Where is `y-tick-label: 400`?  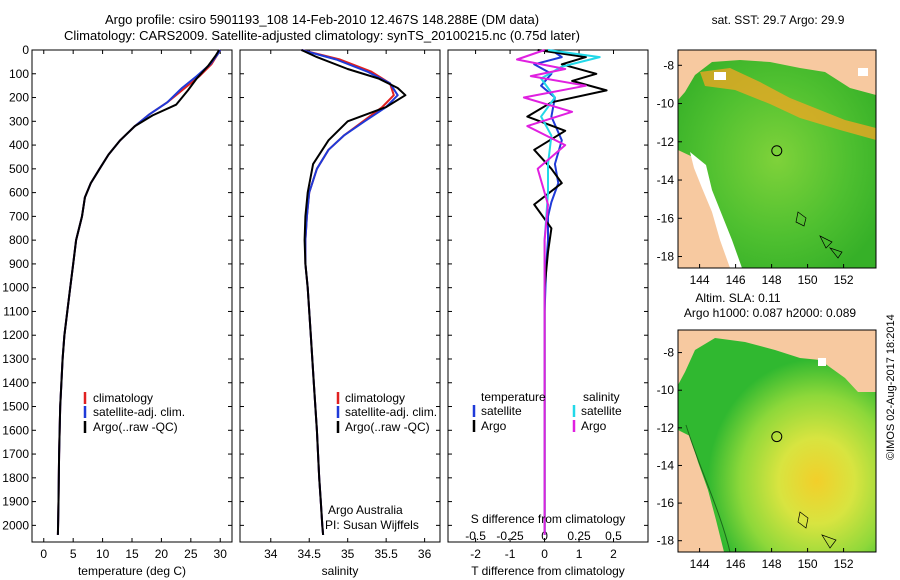 y-tick-label: 400 is located at coordinates (19, 145).